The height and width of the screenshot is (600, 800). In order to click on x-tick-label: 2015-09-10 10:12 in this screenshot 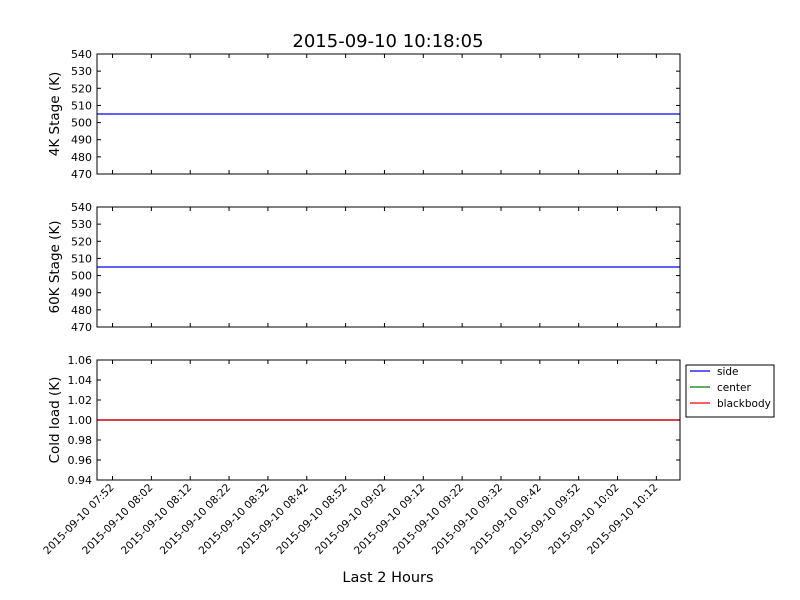, I will do `click(622, 519)`.